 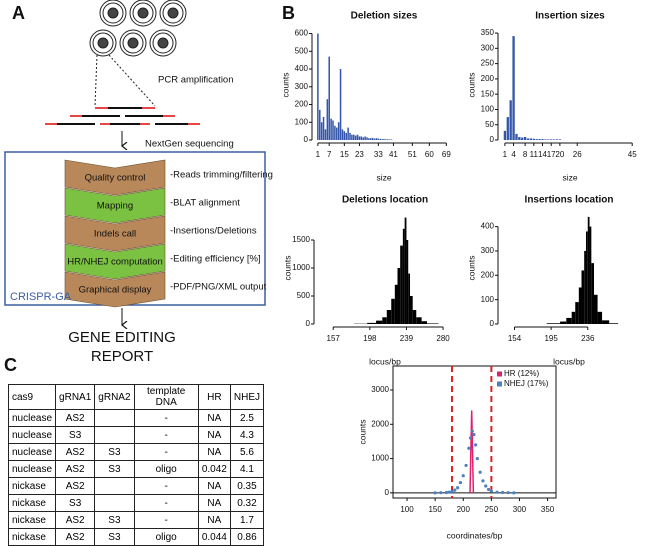 I want to click on header-cell: NHEJ, so click(x=246, y=397).